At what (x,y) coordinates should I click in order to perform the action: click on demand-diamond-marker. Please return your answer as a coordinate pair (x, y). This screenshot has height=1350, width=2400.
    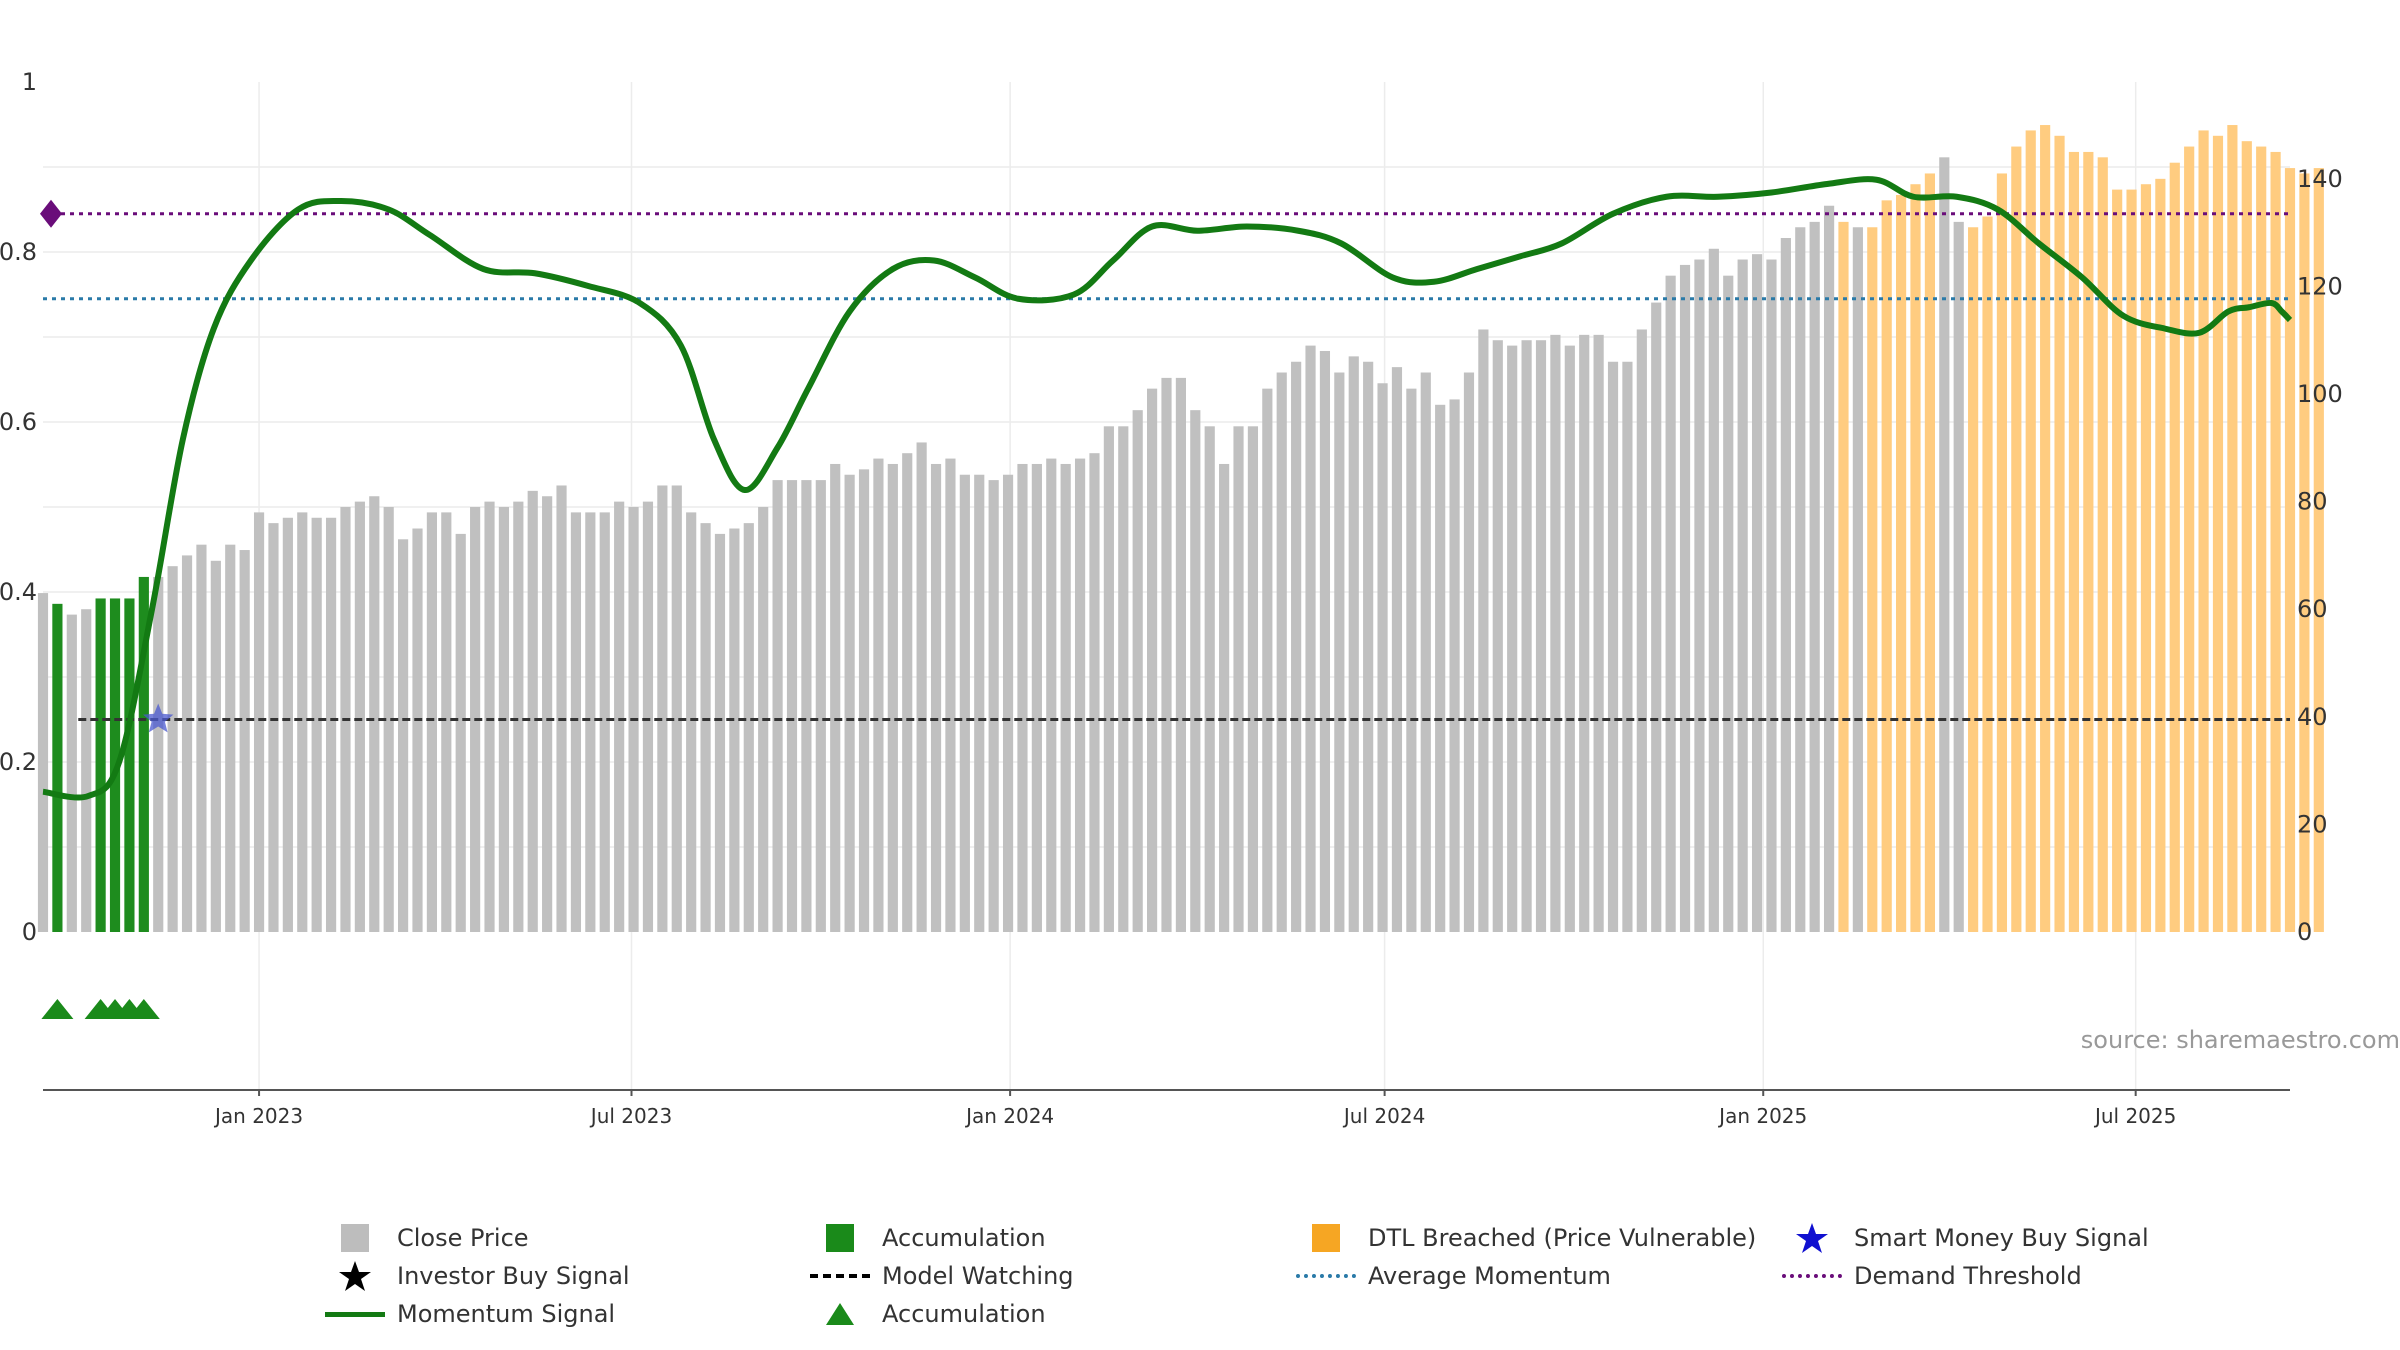
    Looking at the image, I should click on (51, 213).